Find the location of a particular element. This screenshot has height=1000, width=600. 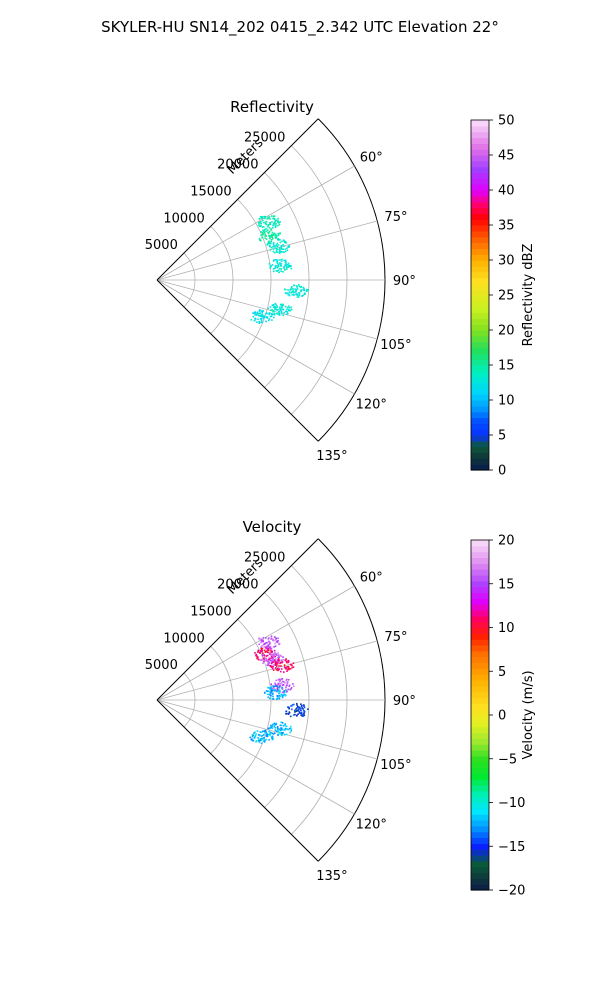

colorbar-tick-label: 20 is located at coordinates (506, 331).